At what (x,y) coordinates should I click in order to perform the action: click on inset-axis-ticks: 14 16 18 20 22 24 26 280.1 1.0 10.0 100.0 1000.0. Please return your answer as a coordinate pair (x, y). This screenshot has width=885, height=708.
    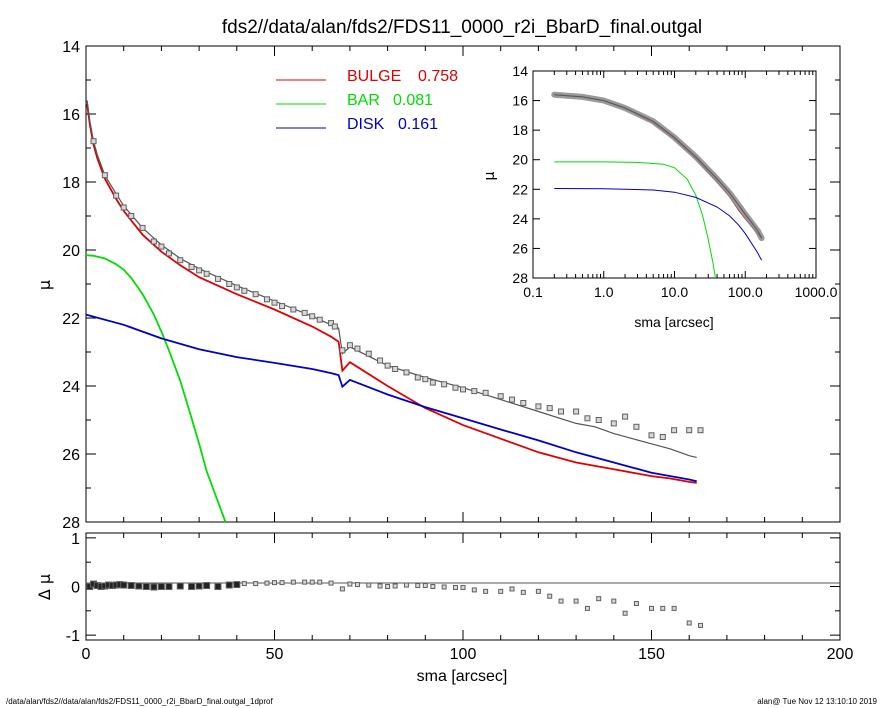
    Looking at the image, I should click on (674, 181).